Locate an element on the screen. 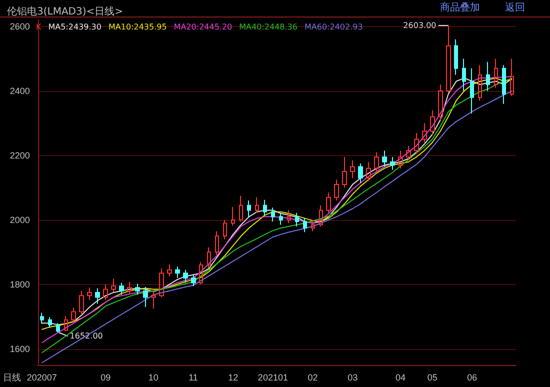  x-tick-label: 06 is located at coordinates (472, 377).